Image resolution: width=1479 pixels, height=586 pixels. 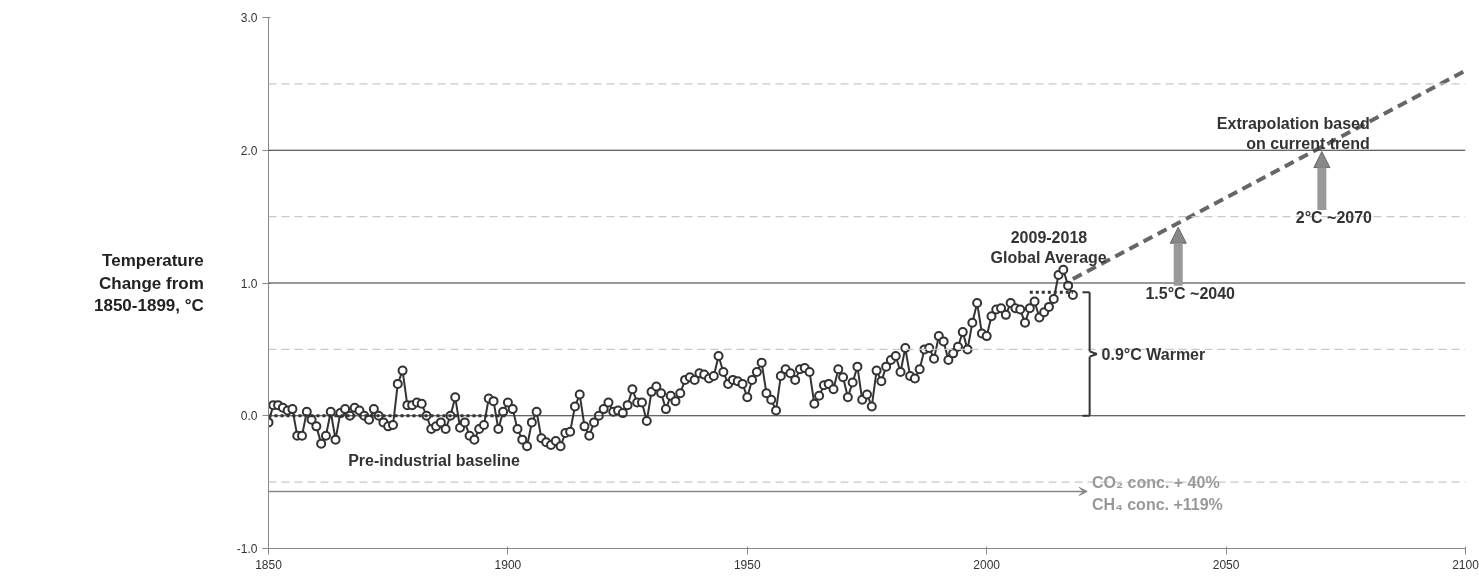 What do you see at coordinates (1153, 354) in the screenshot?
I see `annotation: 0.9°C Warmer` at bounding box center [1153, 354].